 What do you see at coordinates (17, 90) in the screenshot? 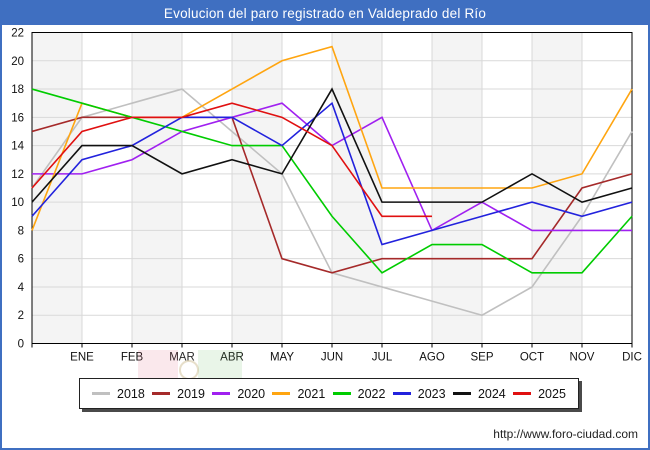
I see `y-axis-label: 18` at bounding box center [17, 90].